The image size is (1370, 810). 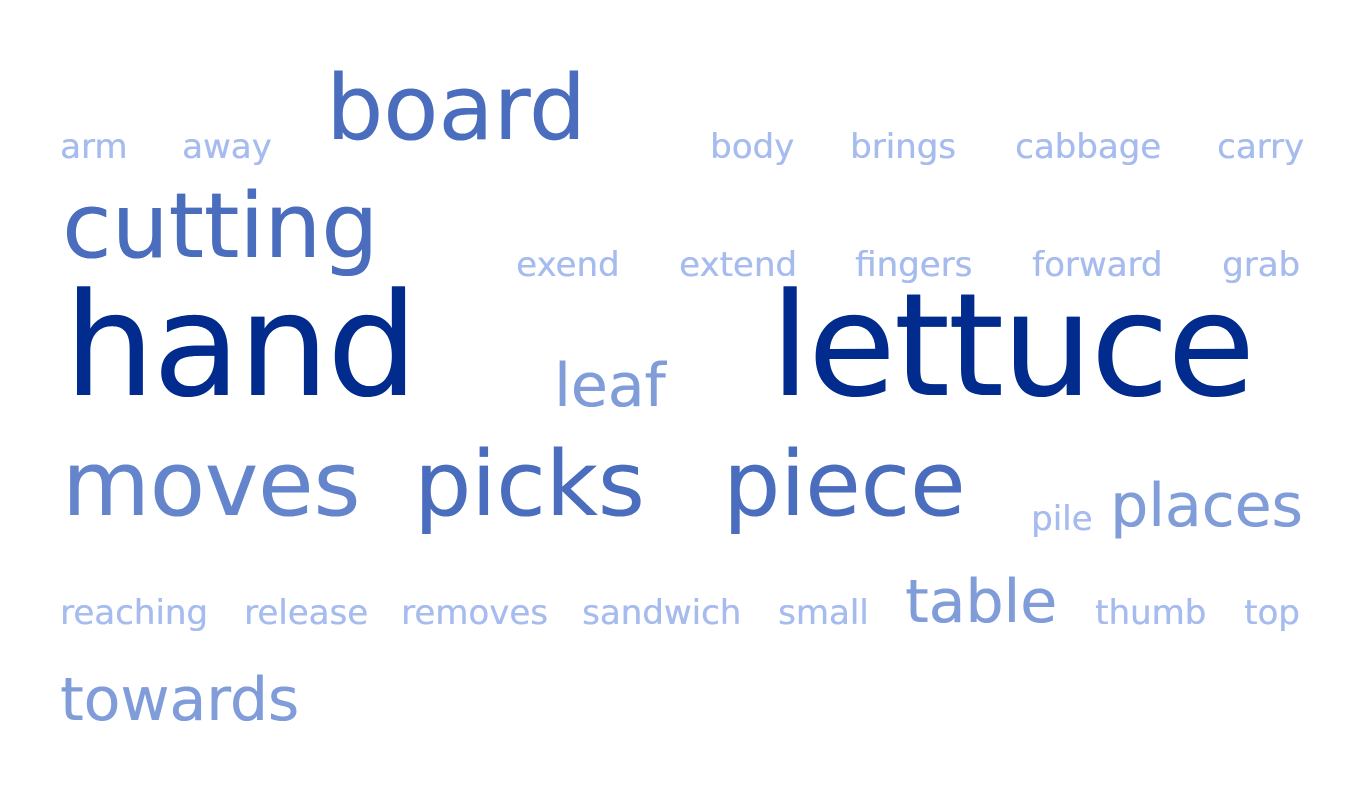 I want to click on word-body: body, so click(x=752, y=147).